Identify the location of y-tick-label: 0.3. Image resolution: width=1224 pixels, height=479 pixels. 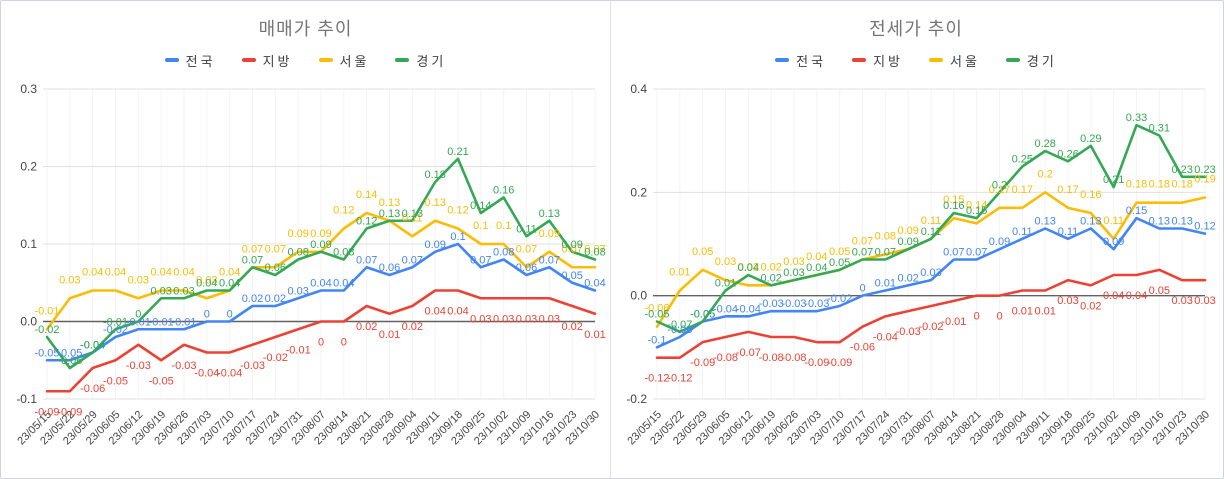
(28, 89).